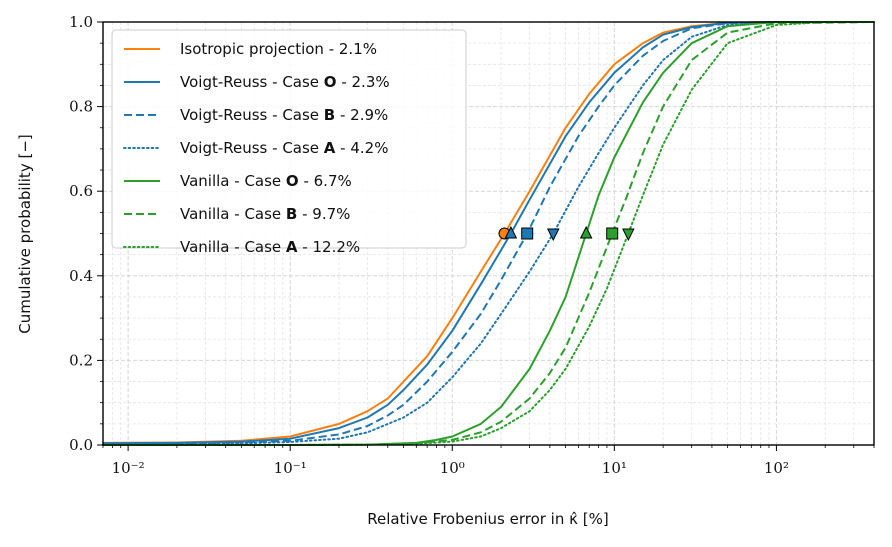 Image resolution: width=892 pixels, height=547 pixels. What do you see at coordinates (81, 107) in the screenshot?
I see `y-tick-label: 0.8` at bounding box center [81, 107].